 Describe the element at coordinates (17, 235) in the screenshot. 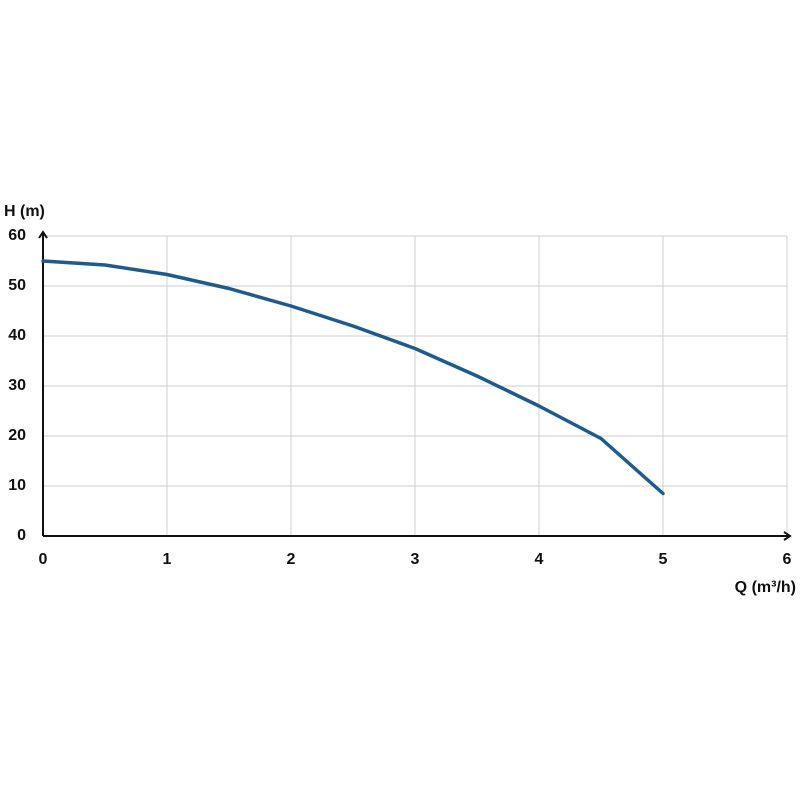

I see `y-tick-label: 60` at that location.